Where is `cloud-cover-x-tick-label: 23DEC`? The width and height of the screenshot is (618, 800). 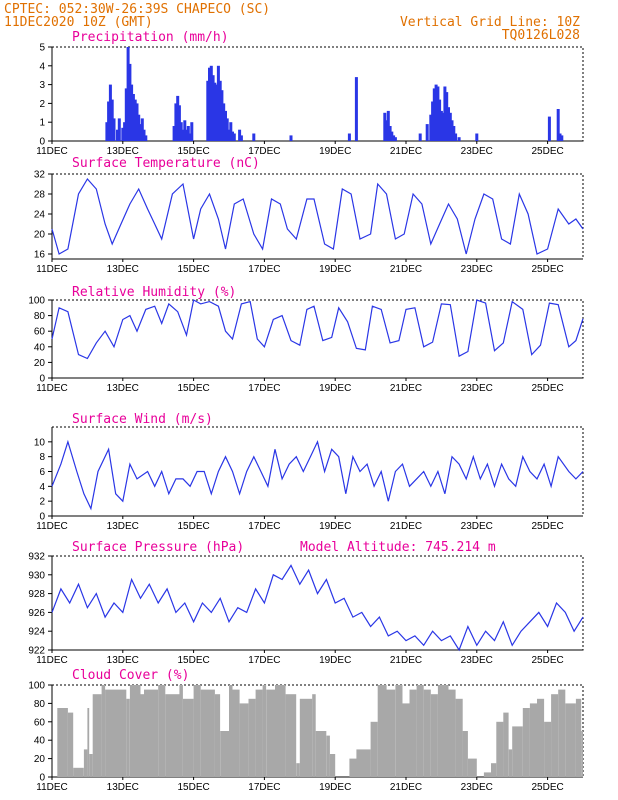 cloud-cover-x-tick-label: 23DEC is located at coordinates (477, 787).